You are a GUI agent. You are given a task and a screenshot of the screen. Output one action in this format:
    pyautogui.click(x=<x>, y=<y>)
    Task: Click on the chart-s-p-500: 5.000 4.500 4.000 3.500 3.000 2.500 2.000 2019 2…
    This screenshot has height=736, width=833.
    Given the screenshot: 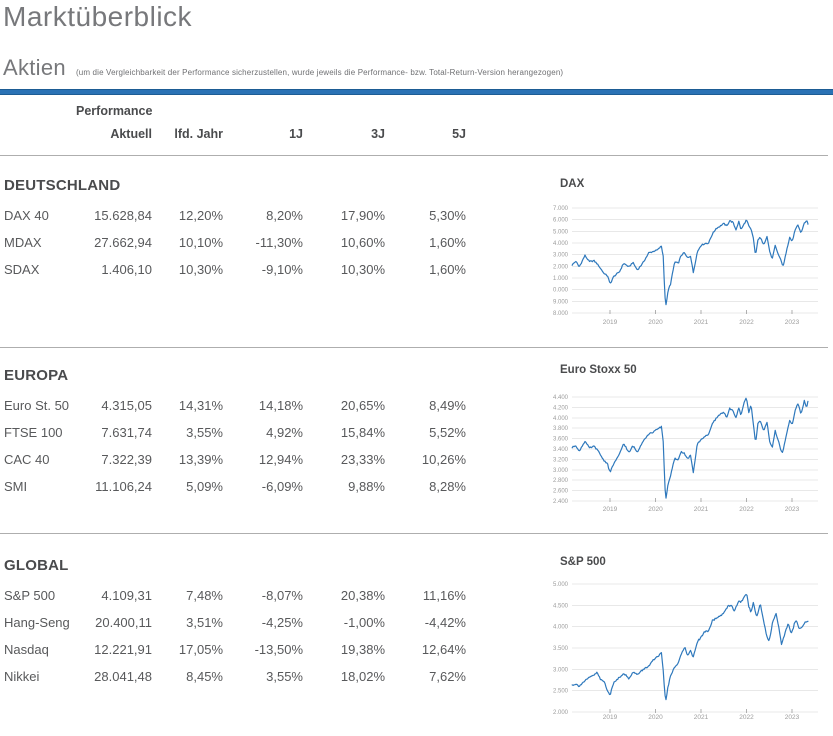 What is the action you would take?
    pyautogui.click(x=685, y=651)
    